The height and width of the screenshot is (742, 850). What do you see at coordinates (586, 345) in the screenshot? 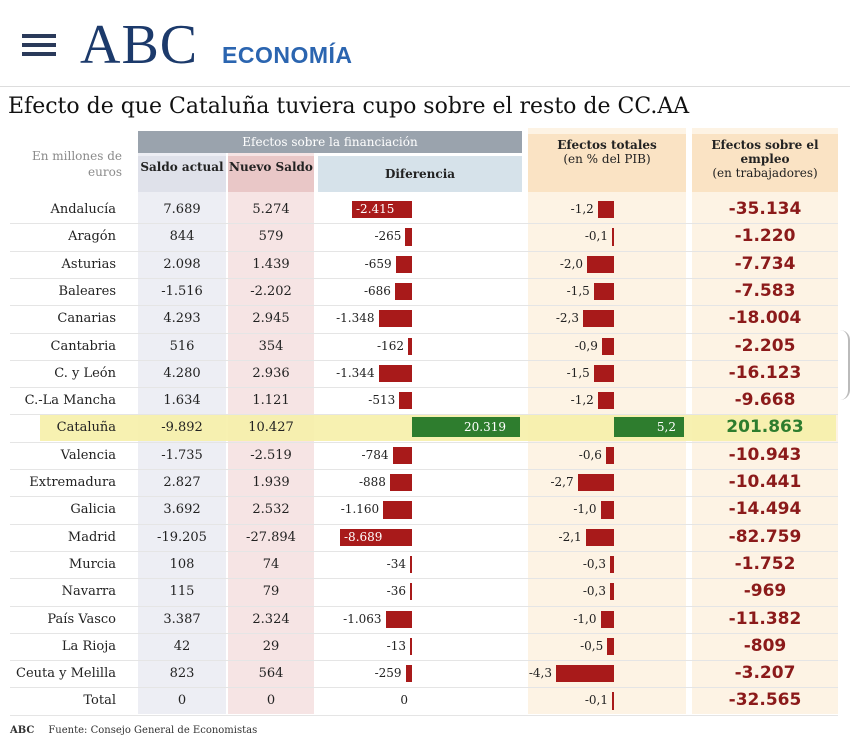
I see `pib-value: -0,9` at bounding box center [586, 345].